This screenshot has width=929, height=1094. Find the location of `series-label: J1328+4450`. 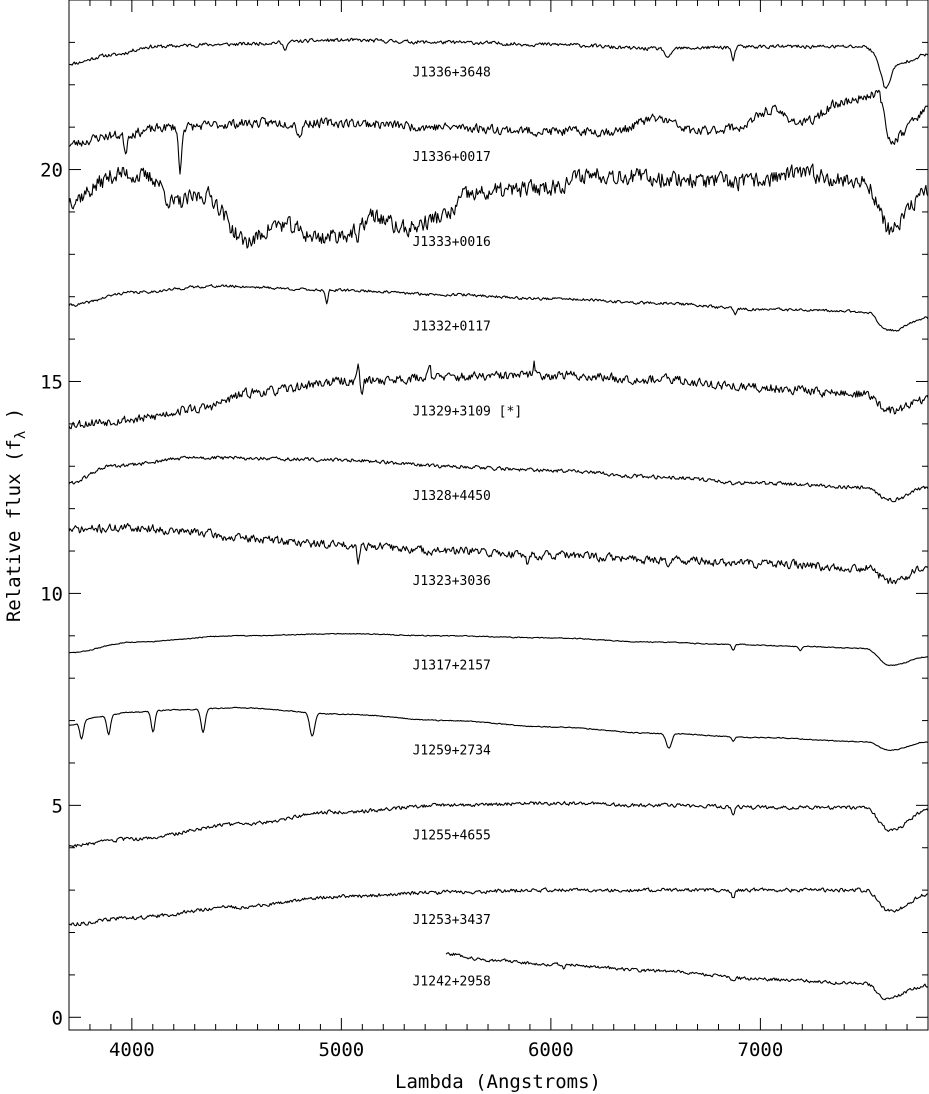

series-label: J1328+4450 is located at coordinates (452, 496).